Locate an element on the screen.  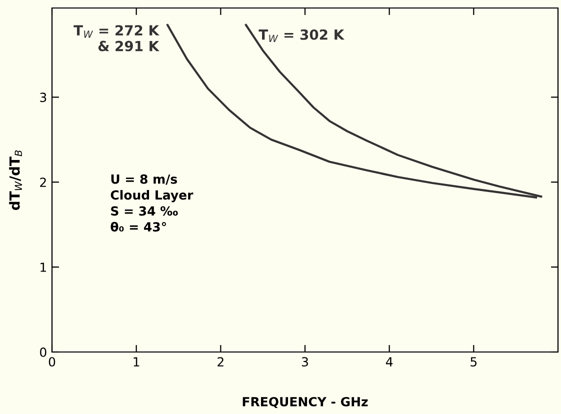
x-tick-label: 1 is located at coordinates (137, 361).